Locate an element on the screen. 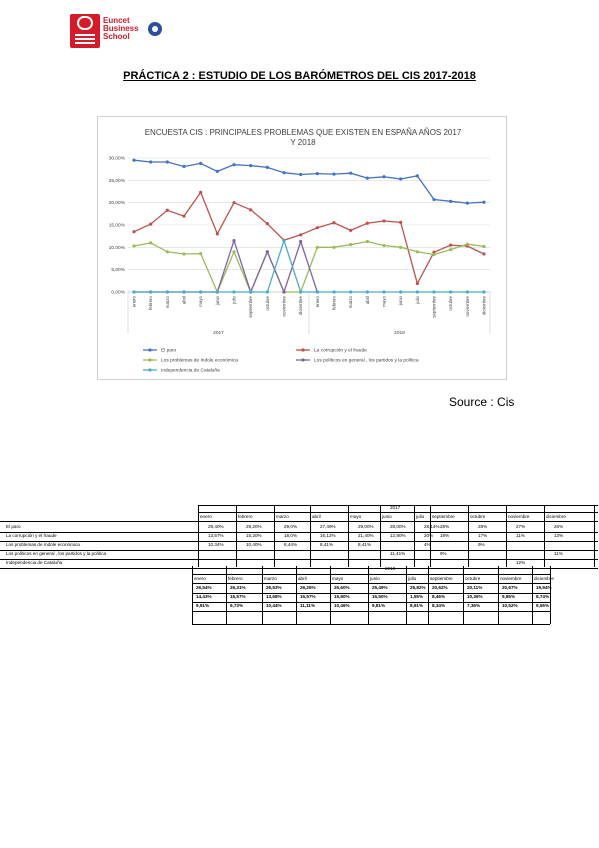 The image size is (599, 848). table-cell: 11% is located at coordinates (520, 535).